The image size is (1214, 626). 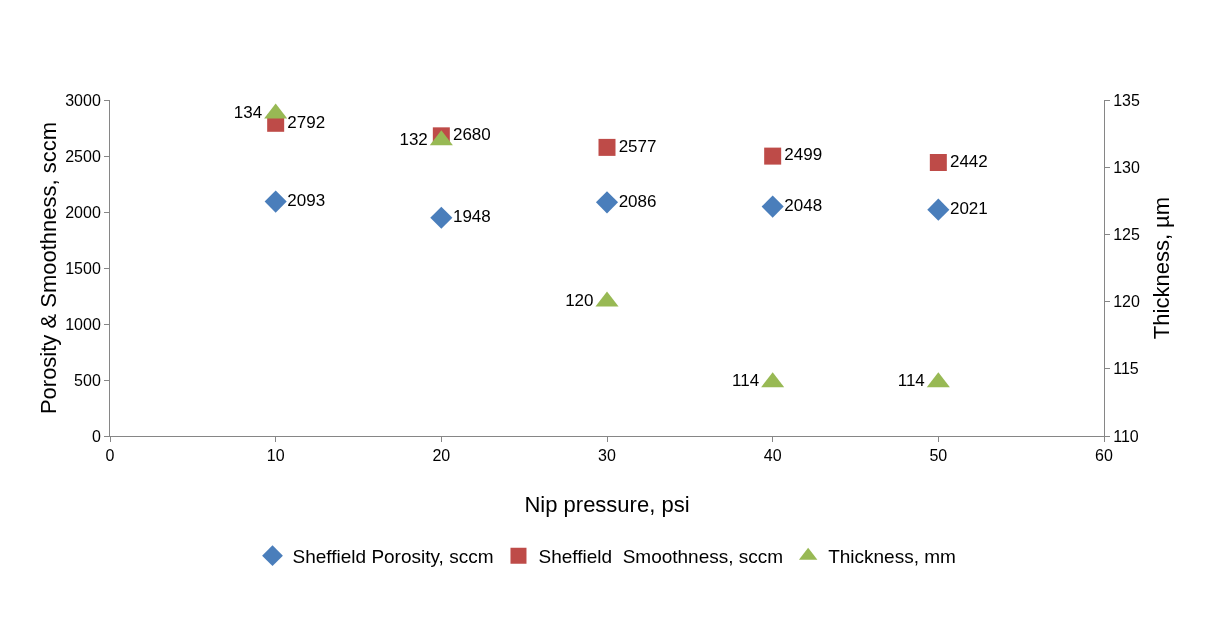 What do you see at coordinates (471, 135) in the screenshot?
I see `data-label: 2680` at bounding box center [471, 135].